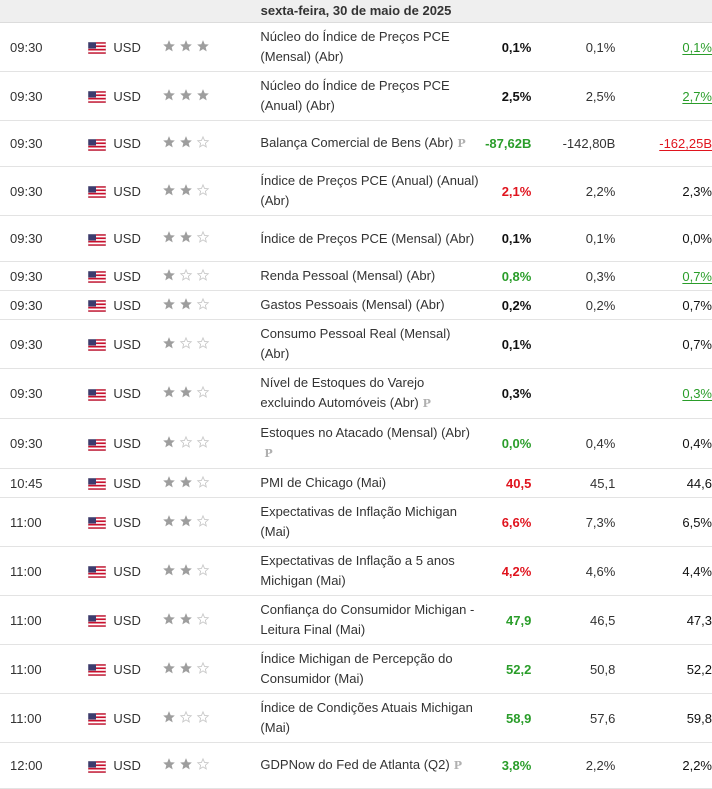 The image size is (712, 789). I want to click on event-name-link: Balança Comercial de Bens (Abr), so click(357, 142).